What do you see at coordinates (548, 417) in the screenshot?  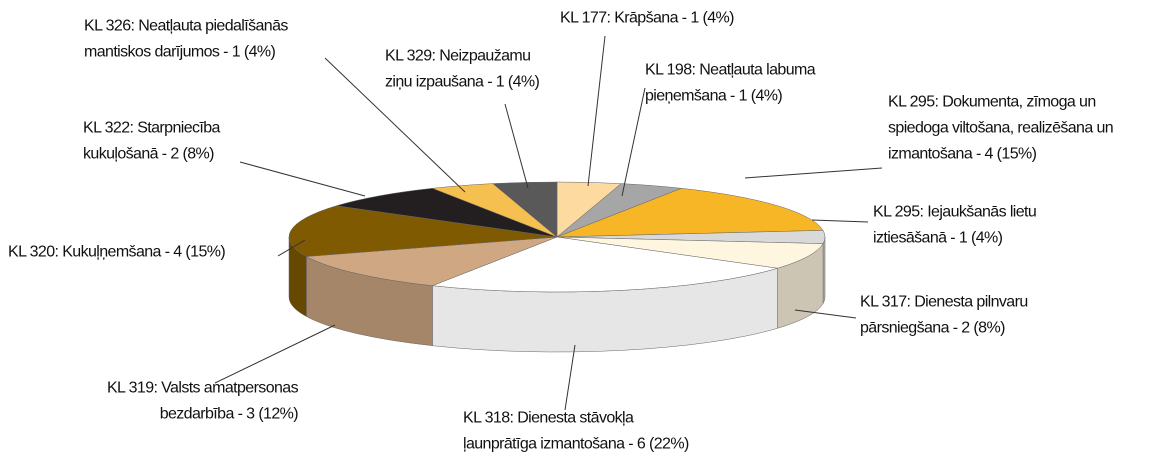 I see `slice-label: KL 318: Dienesta stāvokļa` at bounding box center [548, 417].